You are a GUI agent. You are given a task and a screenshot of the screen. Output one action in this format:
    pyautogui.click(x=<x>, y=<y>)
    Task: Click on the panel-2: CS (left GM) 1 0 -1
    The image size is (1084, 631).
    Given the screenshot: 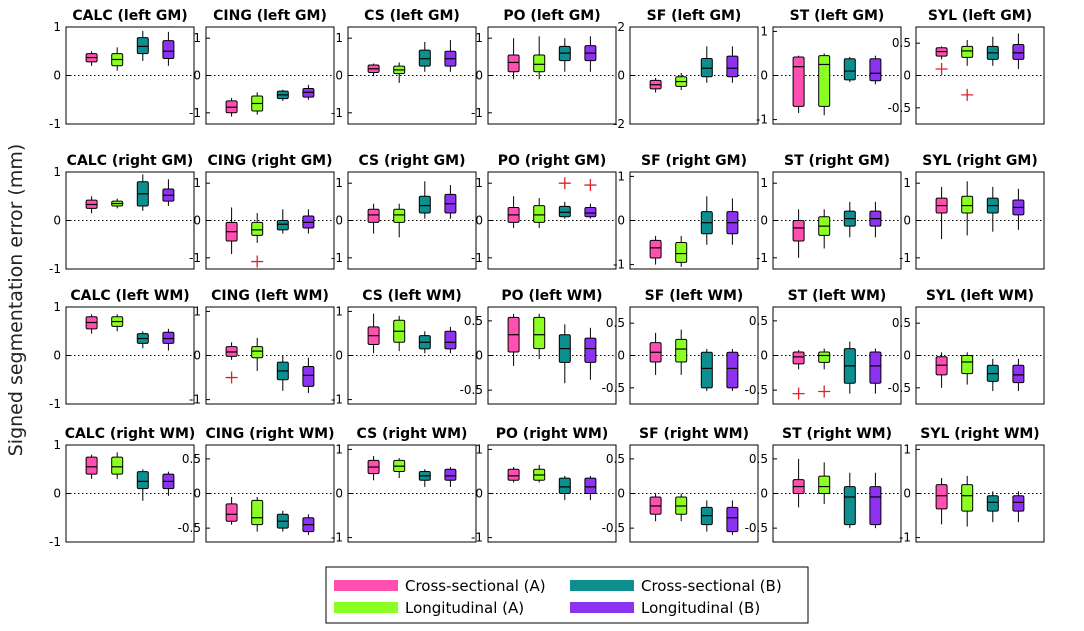 What is the action you would take?
    pyautogui.click(x=404, y=66)
    